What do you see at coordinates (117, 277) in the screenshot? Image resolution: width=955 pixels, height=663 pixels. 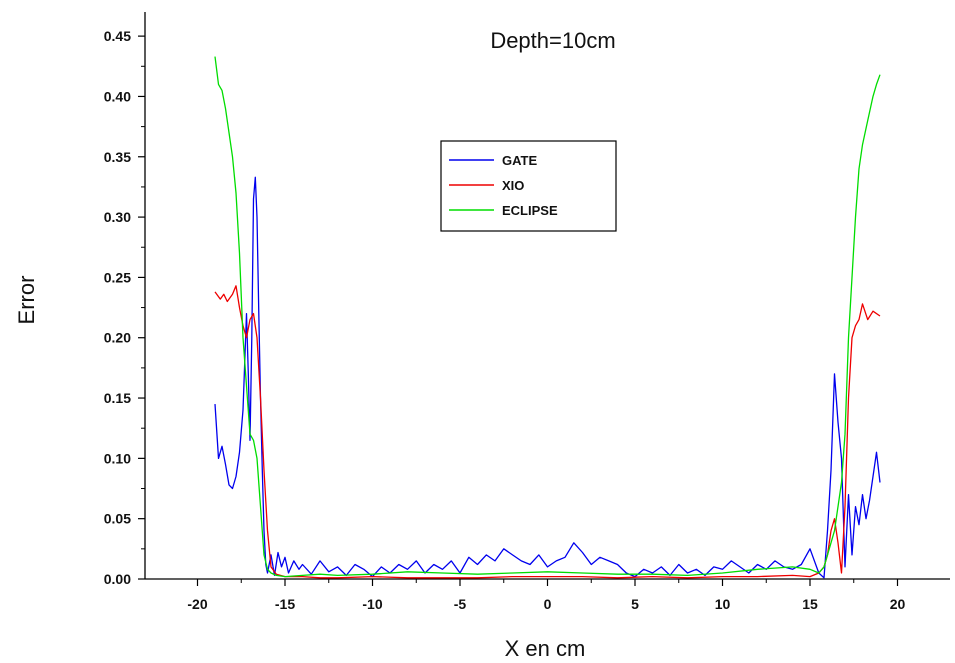 I see `y-tick-label: 0.25` at bounding box center [117, 277].